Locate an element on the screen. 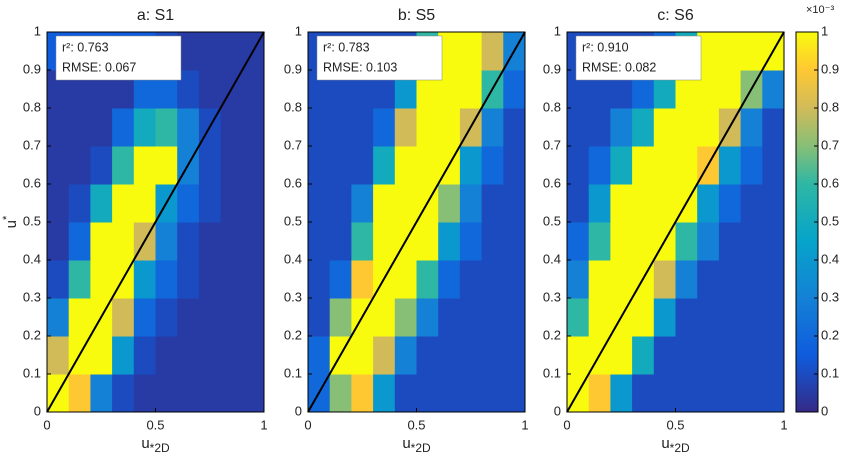  panel-title: b: S5 is located at coordinates (416, 15).